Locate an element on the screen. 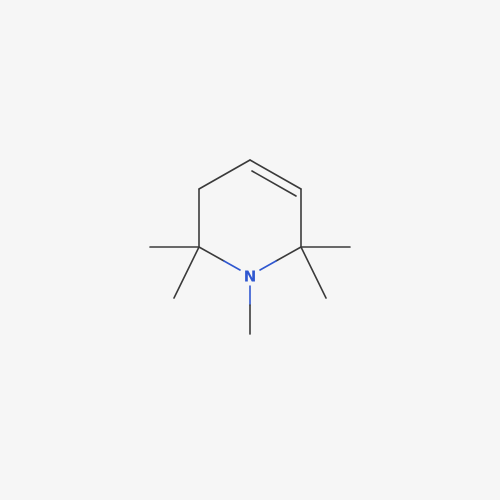  bond-c4-c5 is located at coordinates (275, 174).